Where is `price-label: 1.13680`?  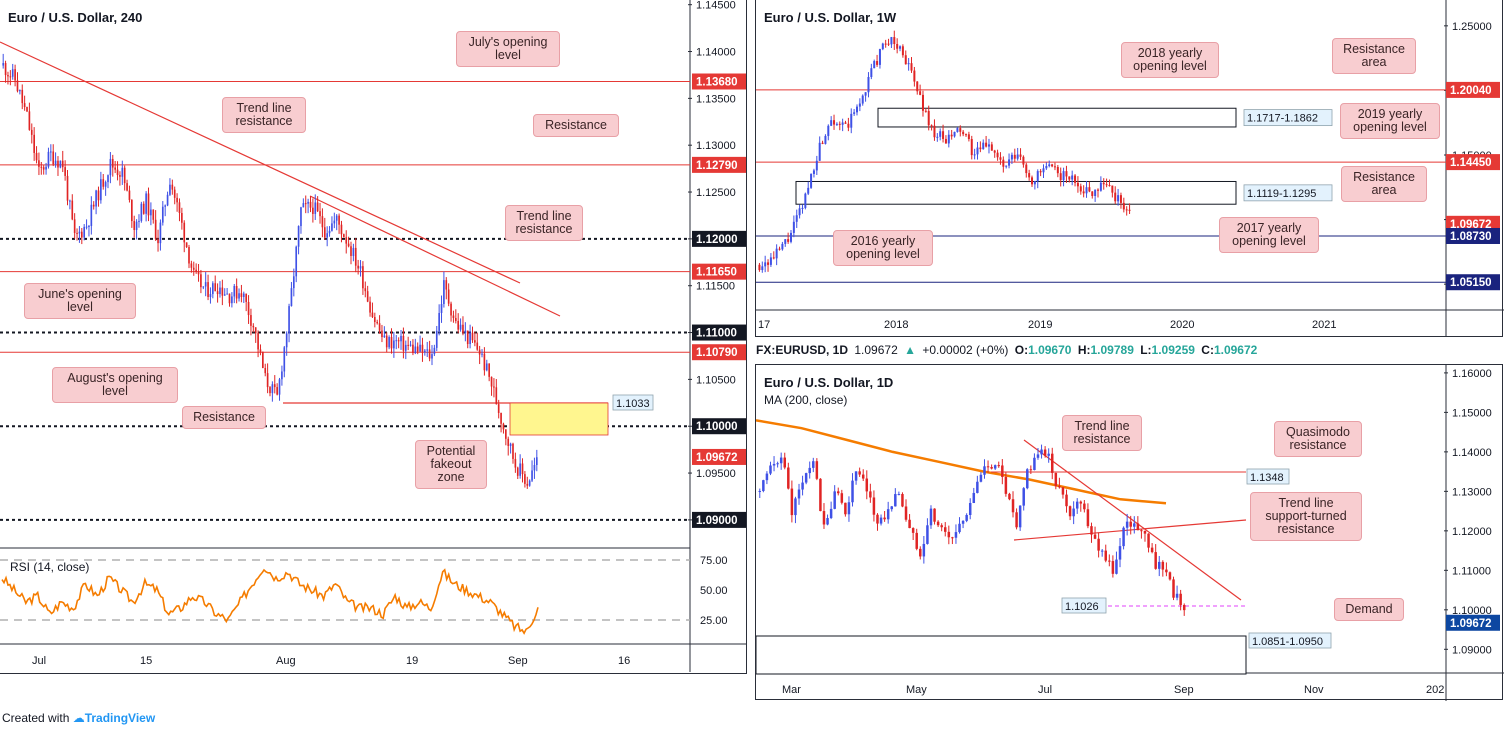
price-label: 1.13680 is located at coordinates (717, 82).